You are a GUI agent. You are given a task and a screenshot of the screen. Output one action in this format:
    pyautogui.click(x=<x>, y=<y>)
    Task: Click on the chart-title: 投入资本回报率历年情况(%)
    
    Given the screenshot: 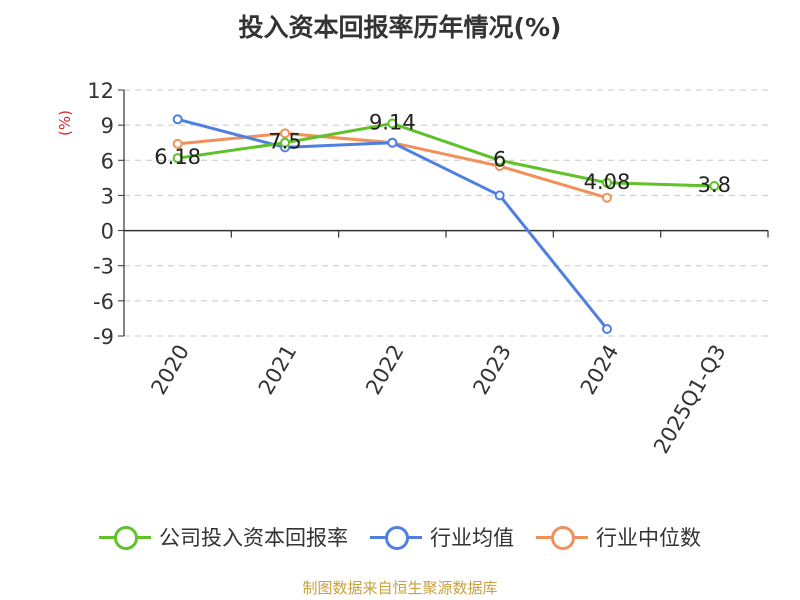 What is the action you would take?
    pyautogui.click(x=400, y=27)
    